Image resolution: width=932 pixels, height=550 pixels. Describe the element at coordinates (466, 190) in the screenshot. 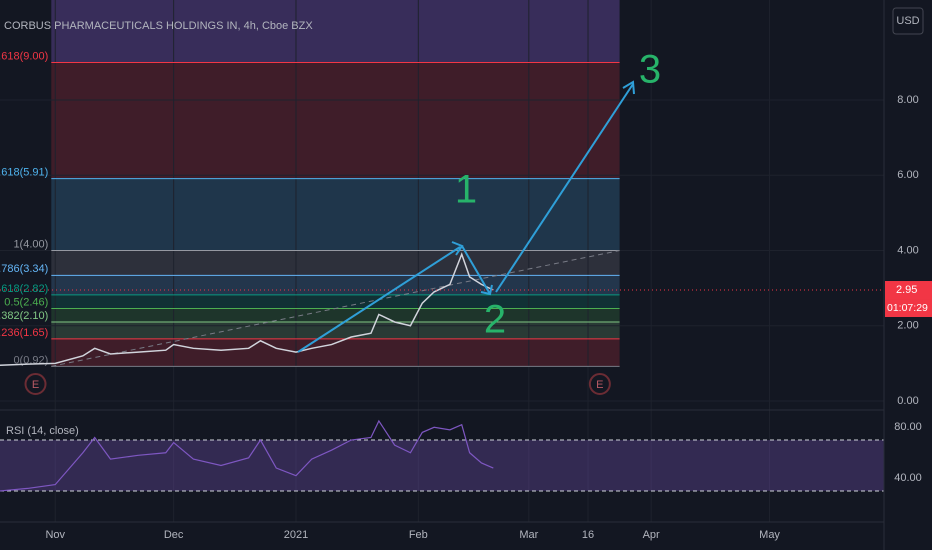

I see `annotation: 1` at that location.